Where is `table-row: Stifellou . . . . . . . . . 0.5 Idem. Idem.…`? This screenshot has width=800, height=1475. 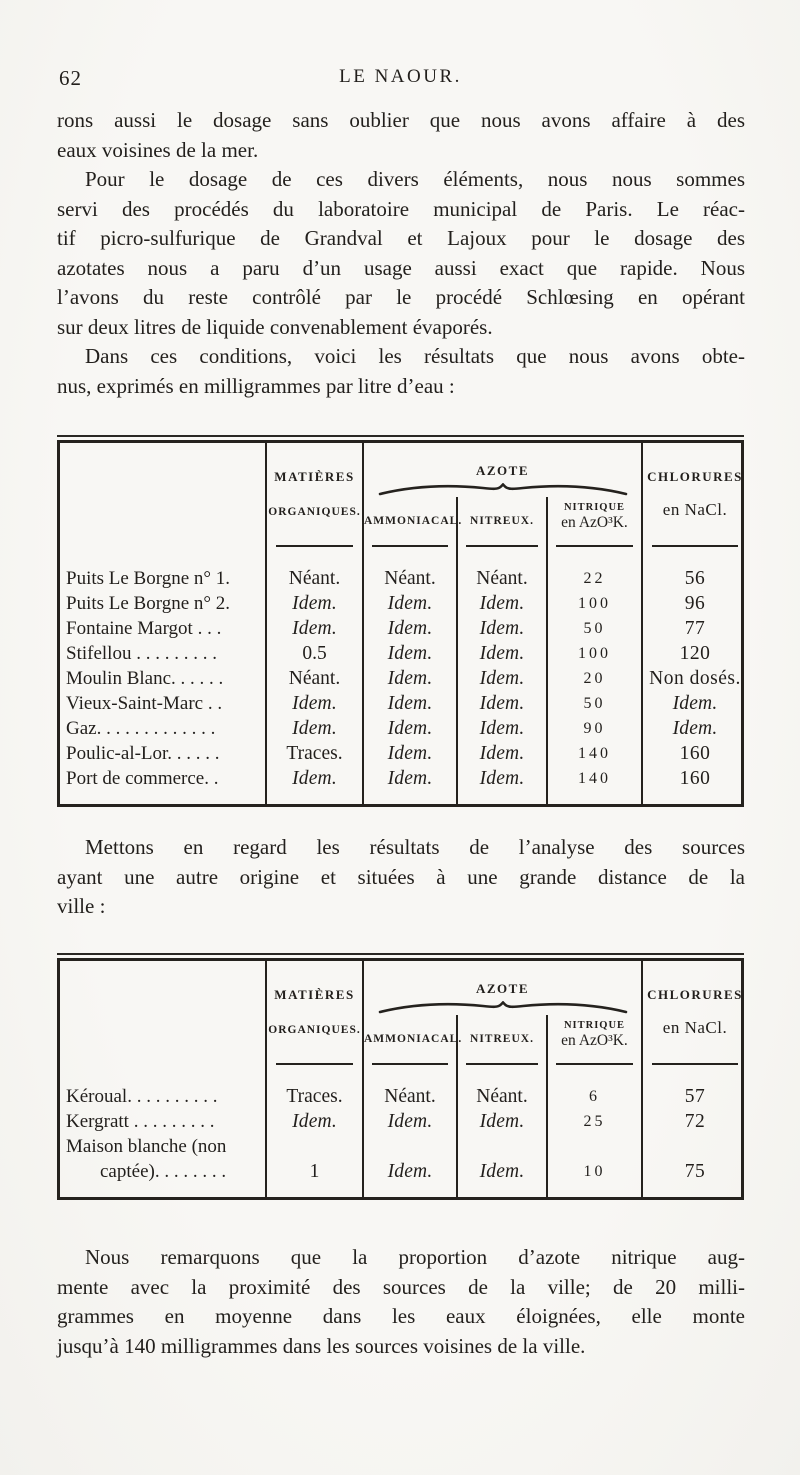 table-row: Stifellou . . . . . . . . . 0.5 Idem. Idem.… is located at coordinates (403, 653).